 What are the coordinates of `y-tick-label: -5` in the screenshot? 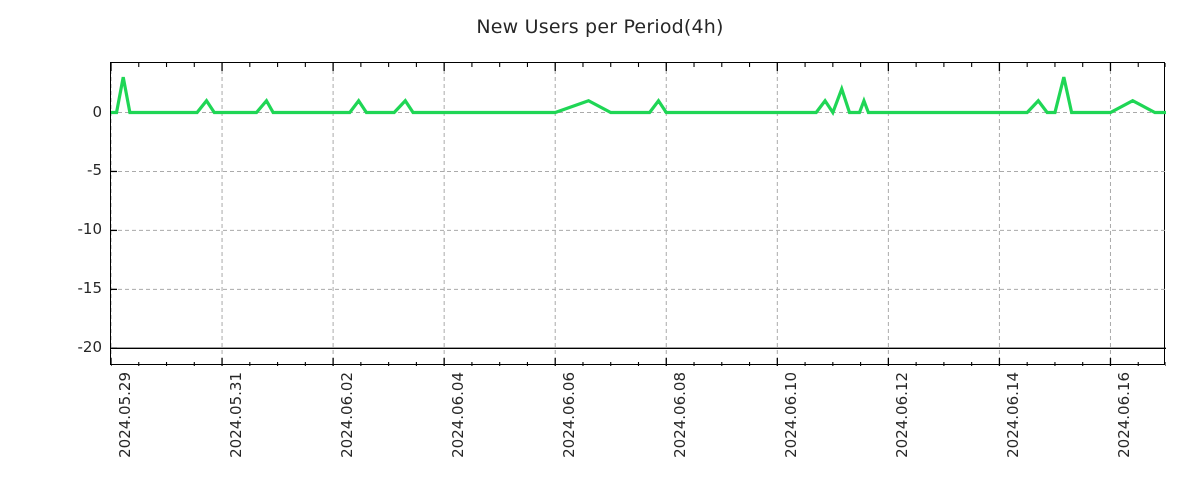 It's located at (94, 170).